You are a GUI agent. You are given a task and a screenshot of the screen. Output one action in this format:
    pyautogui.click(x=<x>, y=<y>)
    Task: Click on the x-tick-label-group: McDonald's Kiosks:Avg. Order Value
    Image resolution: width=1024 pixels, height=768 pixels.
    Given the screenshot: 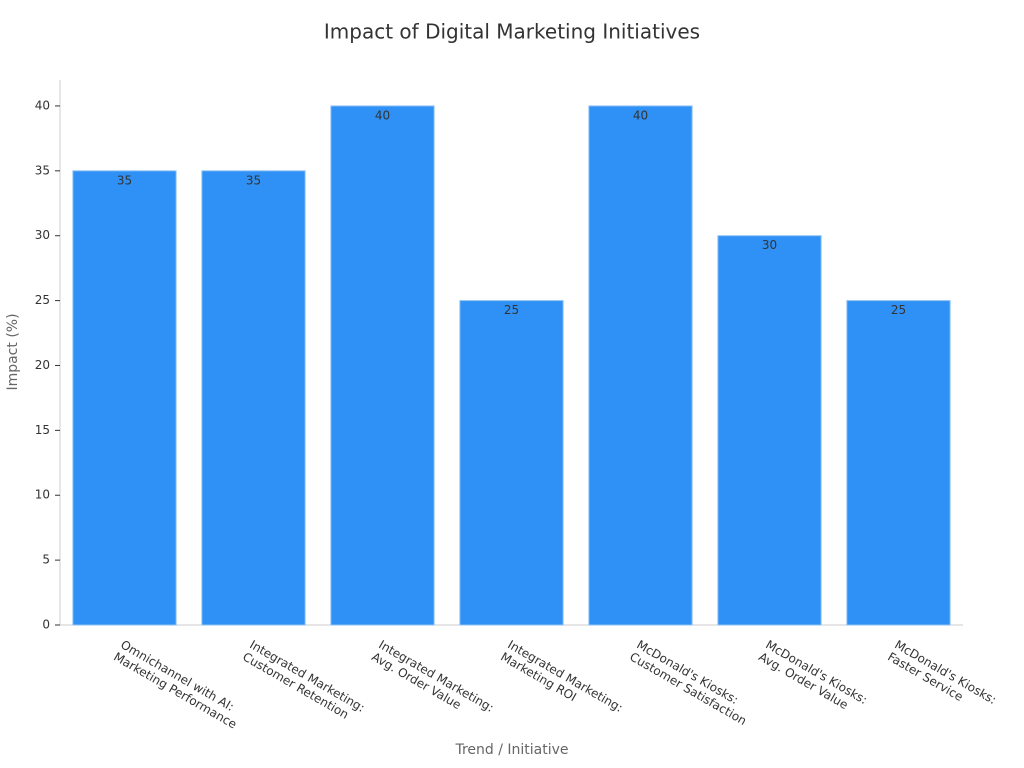 What is the action you would take?
    pyautogui.click(x=812, y=675)
    